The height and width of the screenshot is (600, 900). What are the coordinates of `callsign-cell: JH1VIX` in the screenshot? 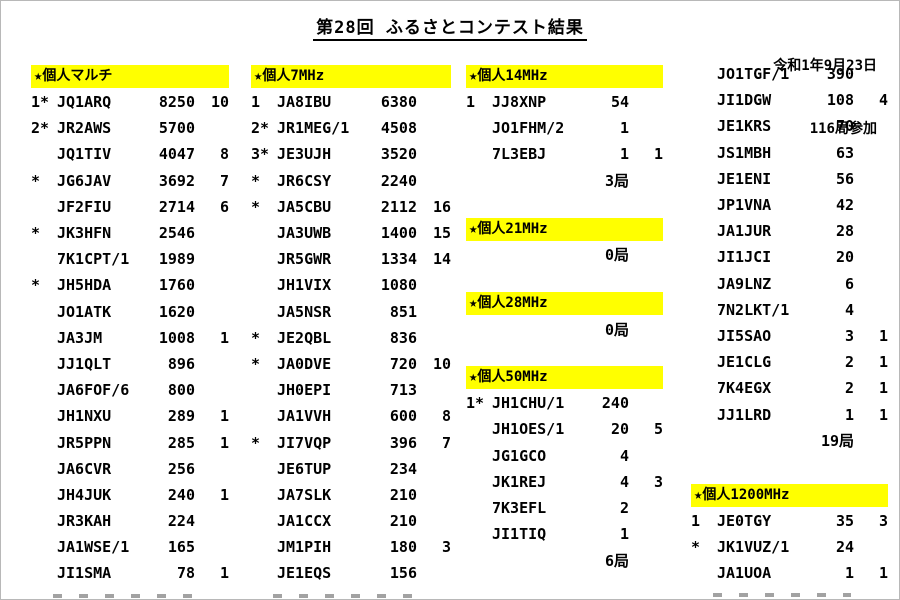 It's located at (304, 285).